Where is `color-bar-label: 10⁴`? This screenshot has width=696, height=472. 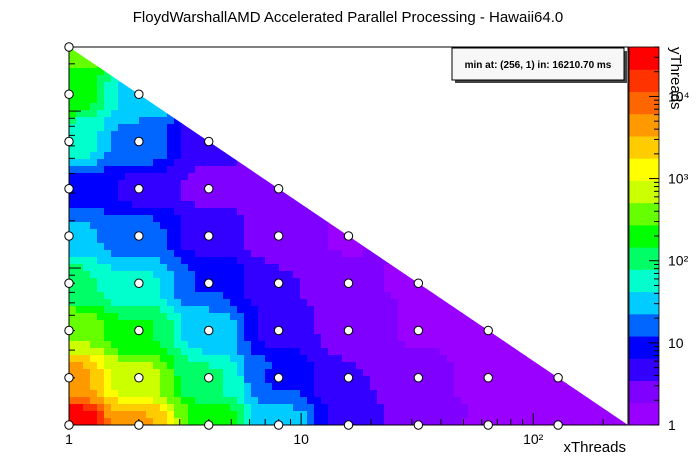 color-bar-label: 10⁴ is located at coordinates (679, 96).